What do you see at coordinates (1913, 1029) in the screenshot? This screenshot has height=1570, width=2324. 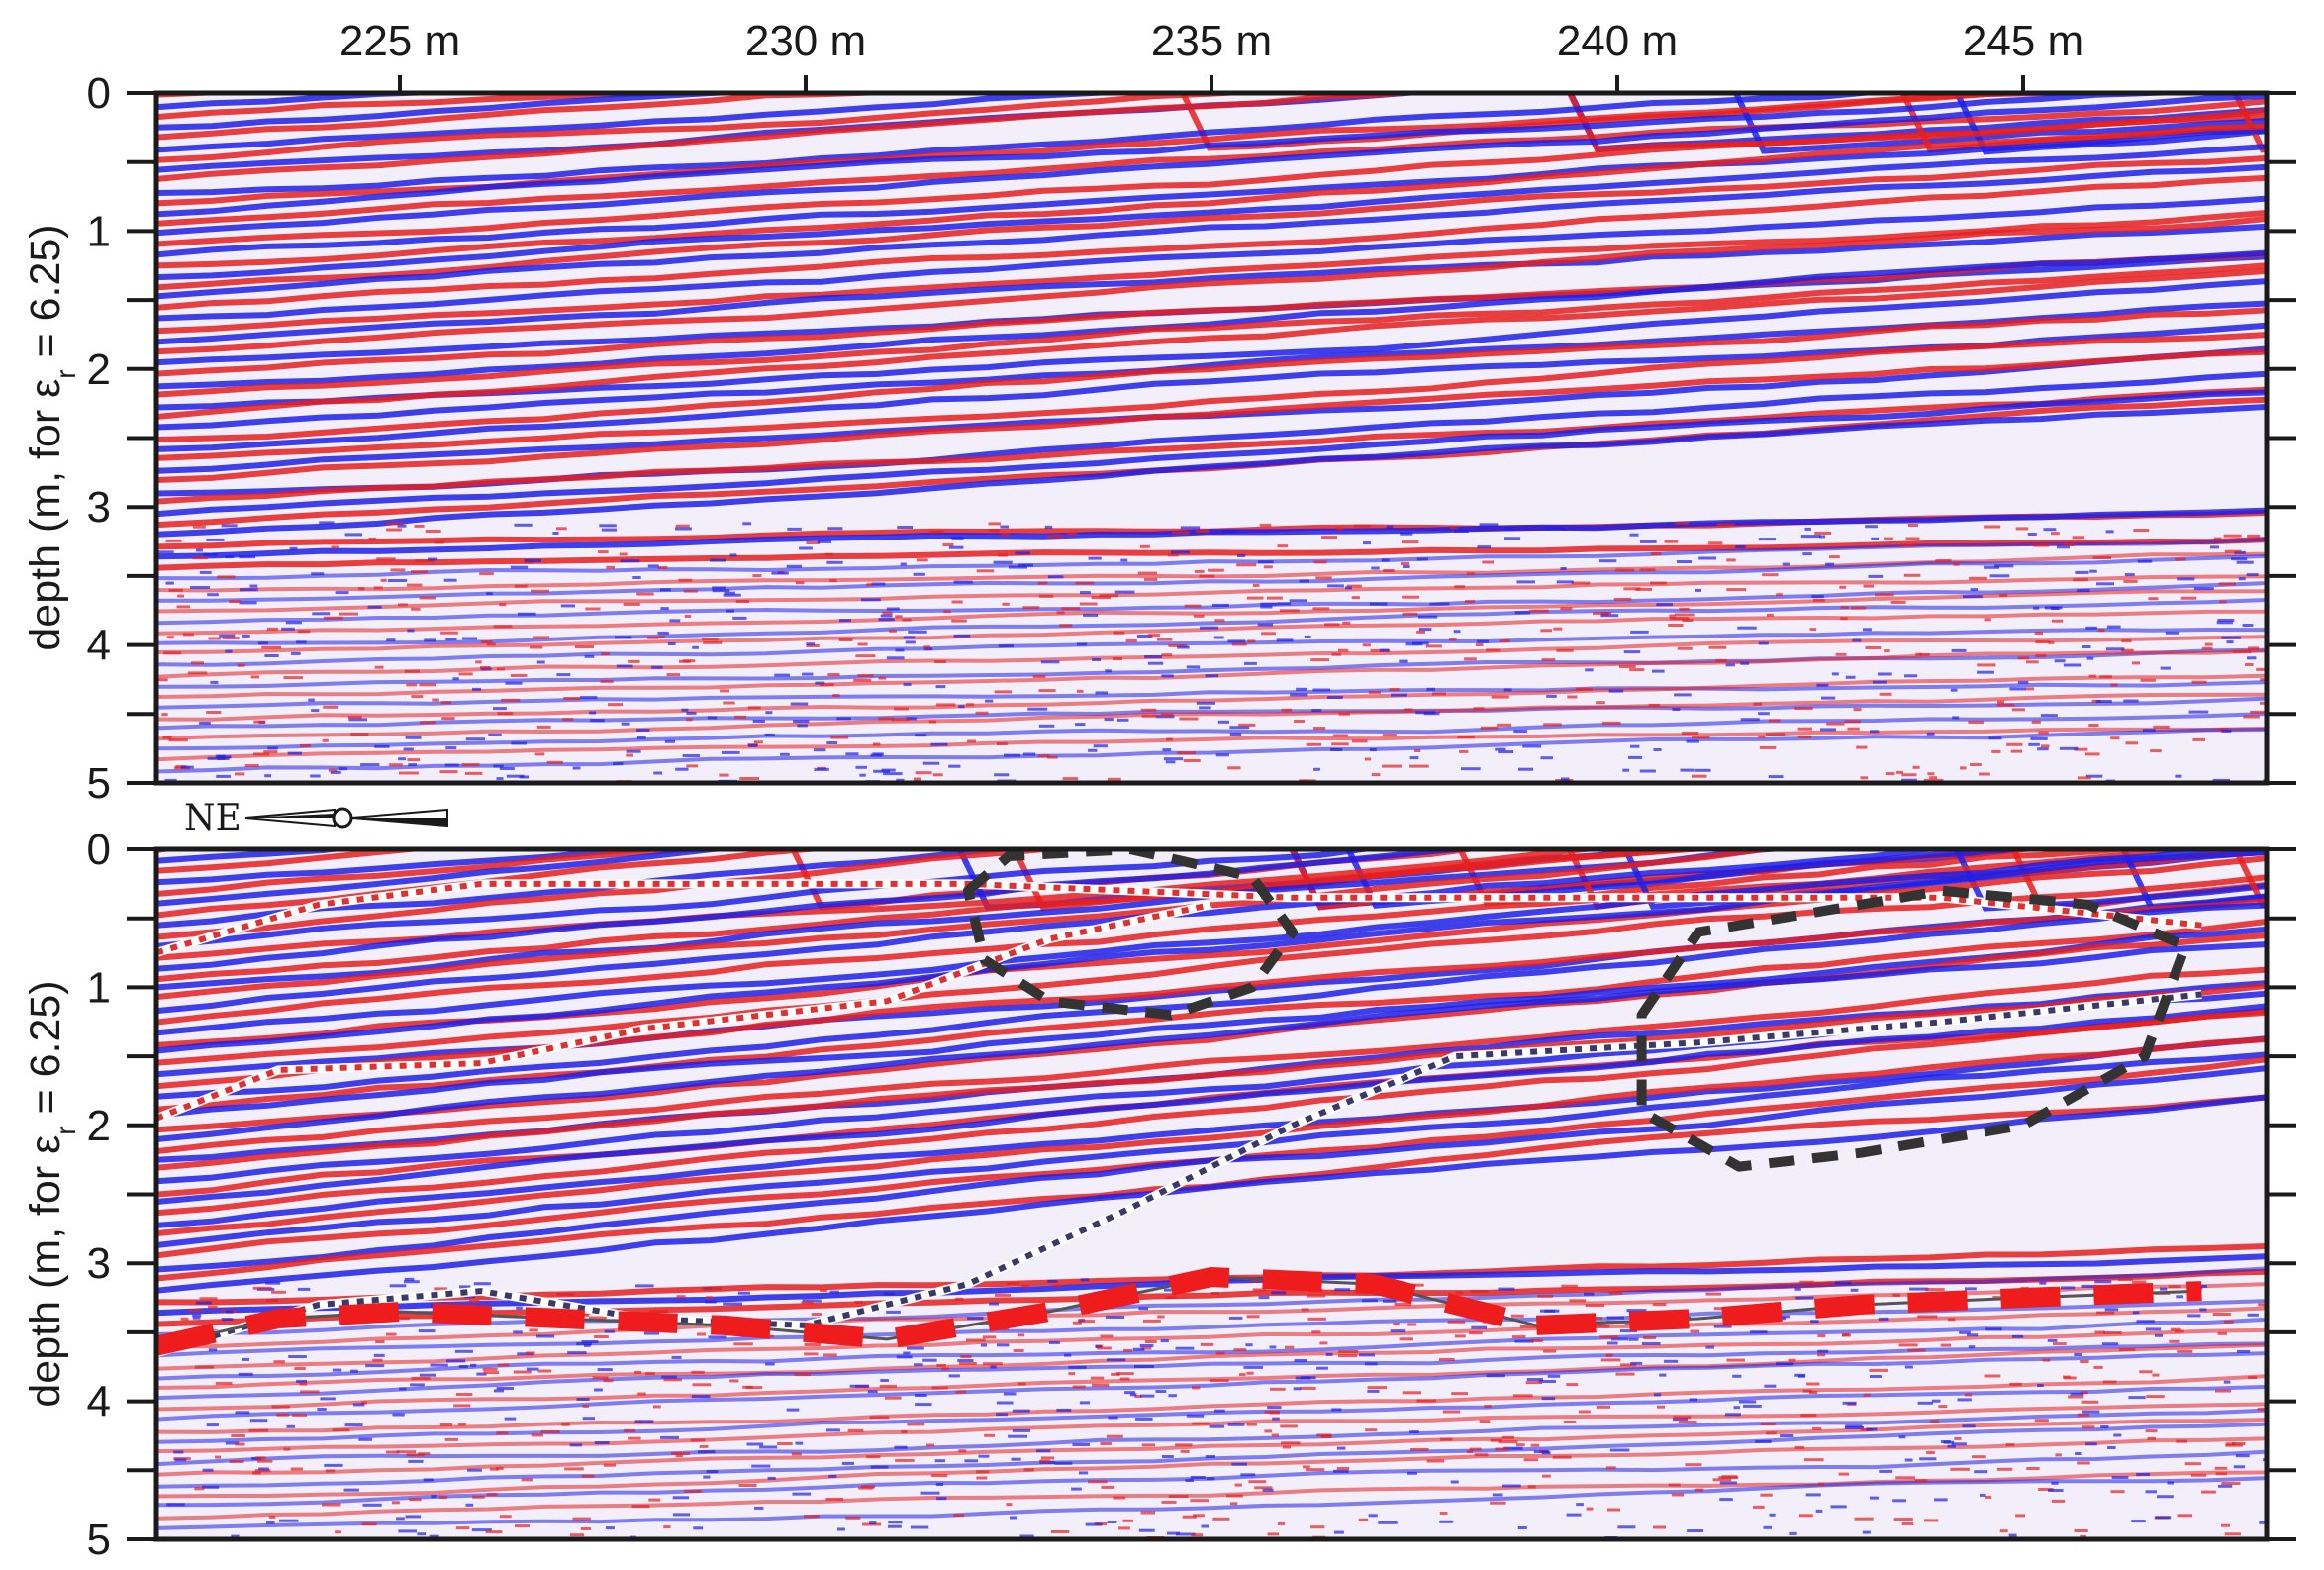 I see `interpreted-zone-outline` at bounding box center [1913, 1029].